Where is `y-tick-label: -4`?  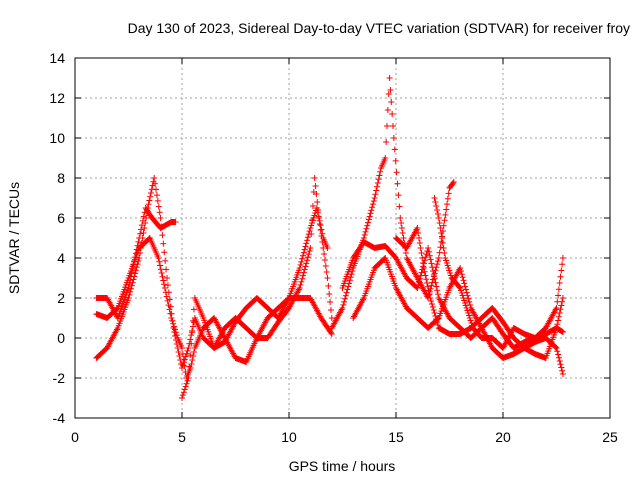 y-tick-label: -4 is located at coordinates (59, 418).